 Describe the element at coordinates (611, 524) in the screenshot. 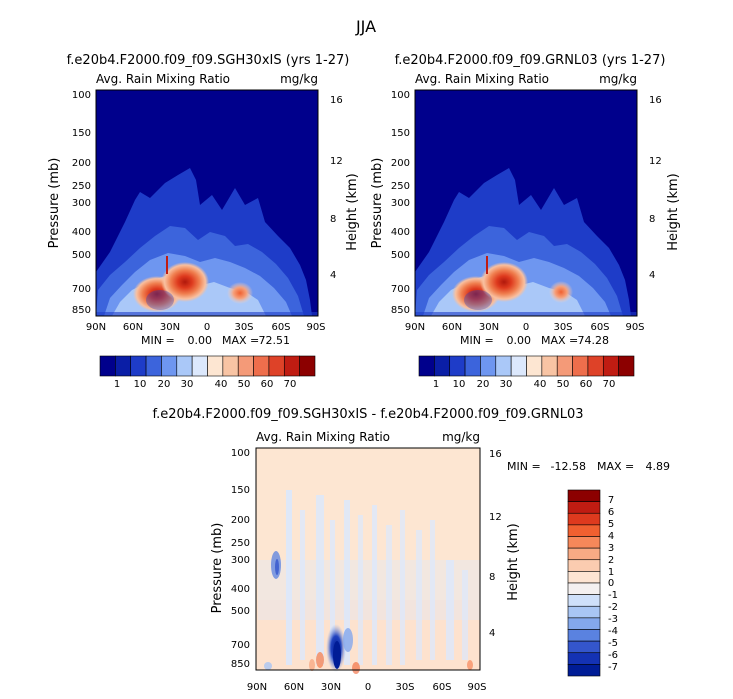

I see `colorbar-label: 5` at that location.